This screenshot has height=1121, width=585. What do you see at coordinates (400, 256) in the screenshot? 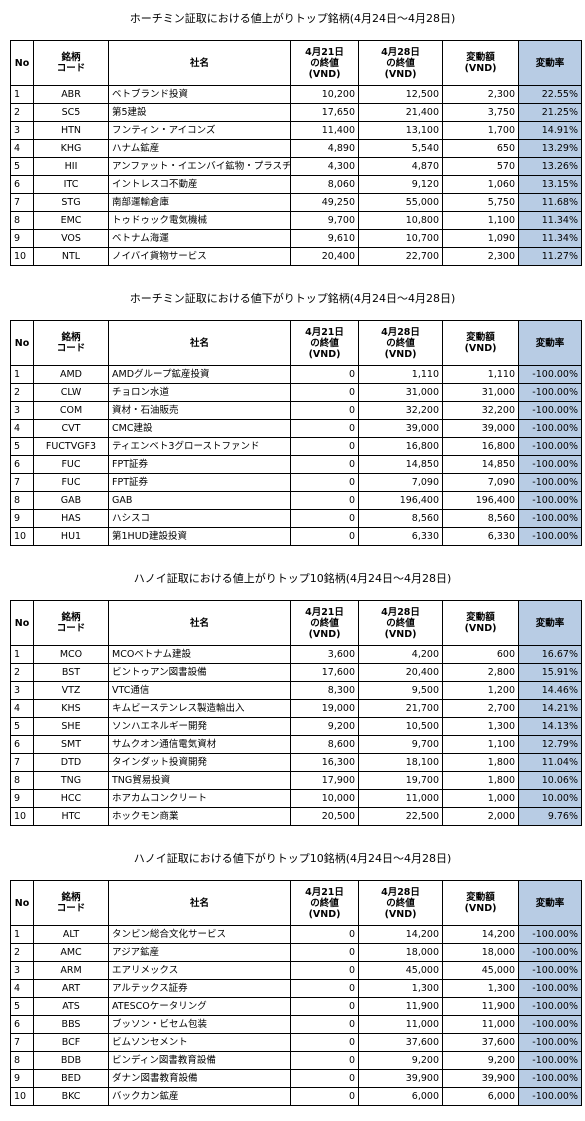
I see `table-cell: 22,700` at bounding box center [400, 256].